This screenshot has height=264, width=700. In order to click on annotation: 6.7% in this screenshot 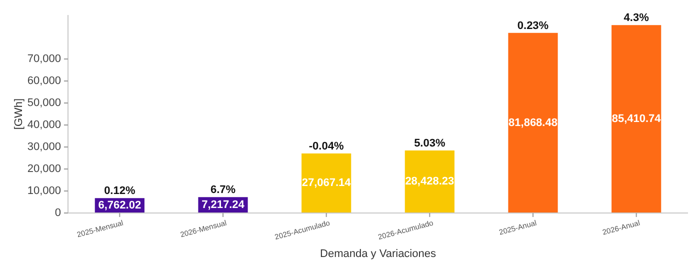, I will do `click(223, 190)`.